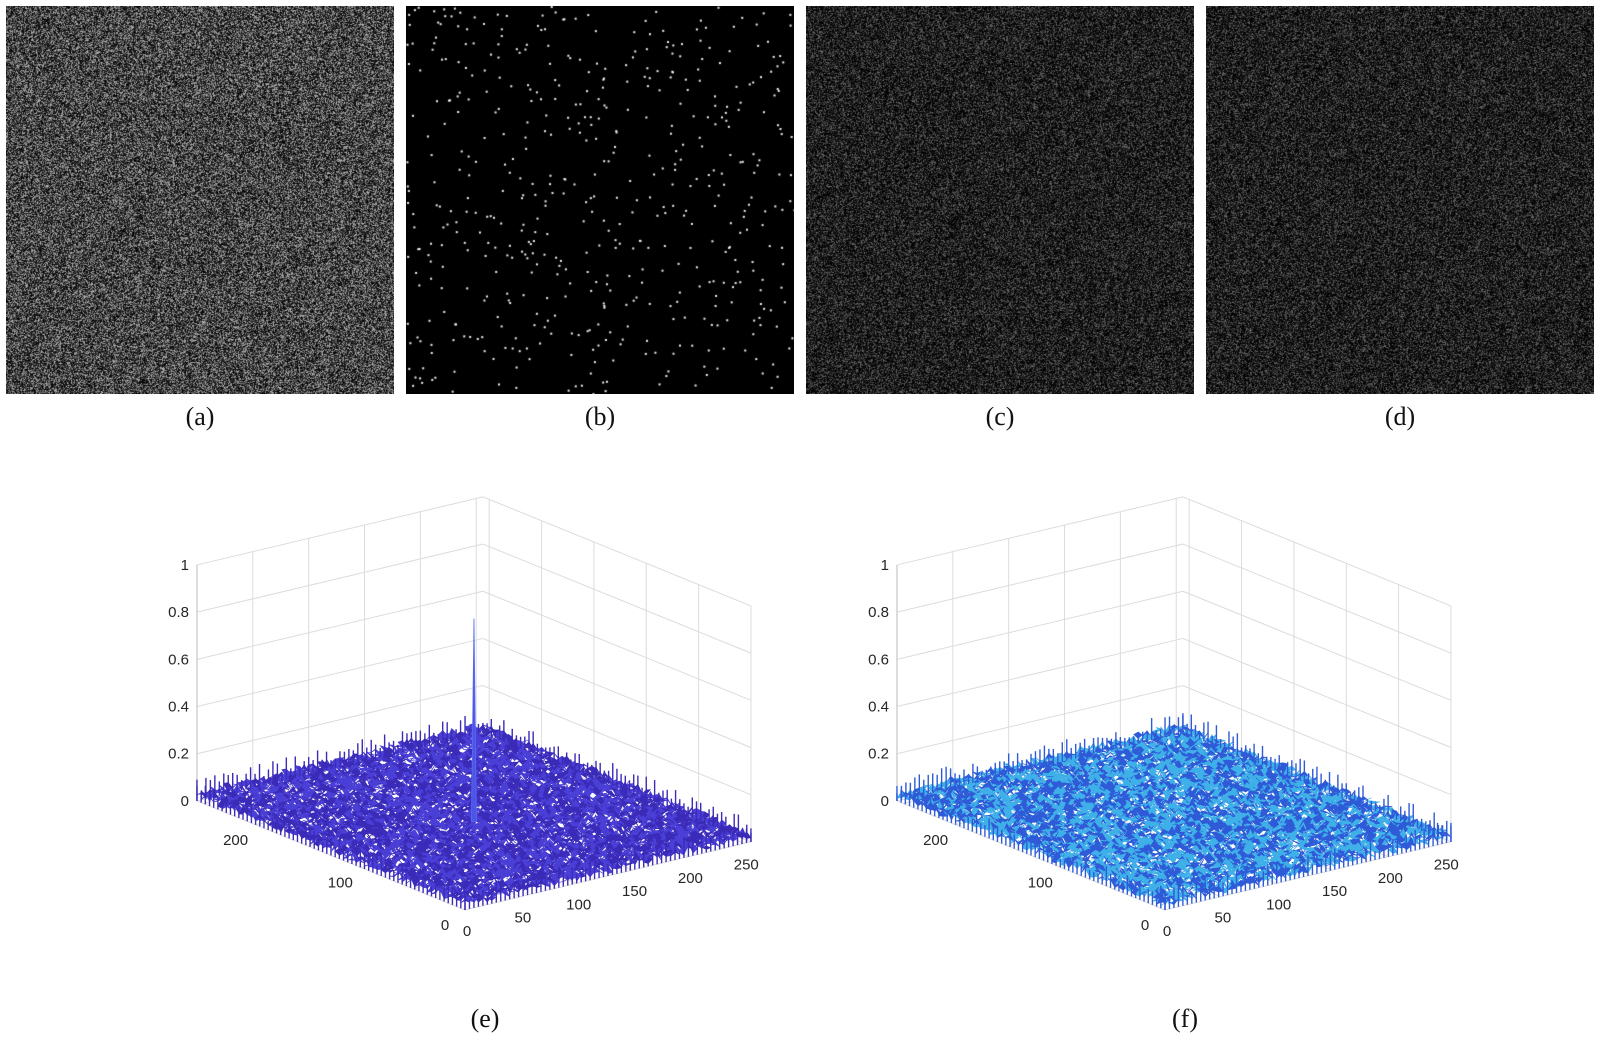 The height and width of the screenshot is (1060, 1600). What do you see at coordinates (474, 720) in the screenshot?
I see `correlation-peak` at bounding box center [474, 720].